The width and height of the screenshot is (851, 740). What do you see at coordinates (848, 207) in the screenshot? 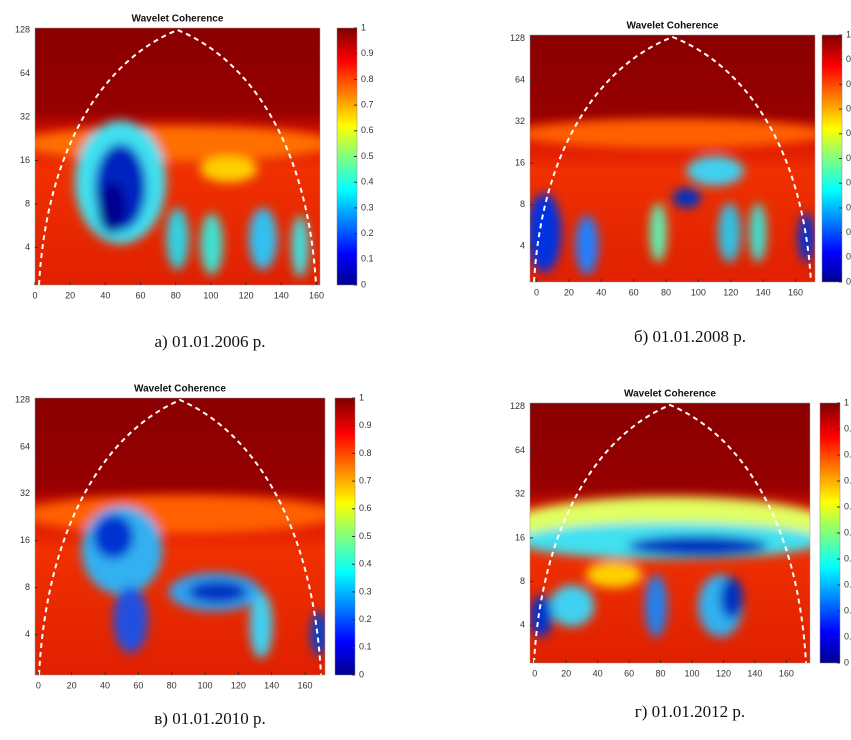
I see `colorbar-tick-label: 0.3` at bounding box center [848, 207].